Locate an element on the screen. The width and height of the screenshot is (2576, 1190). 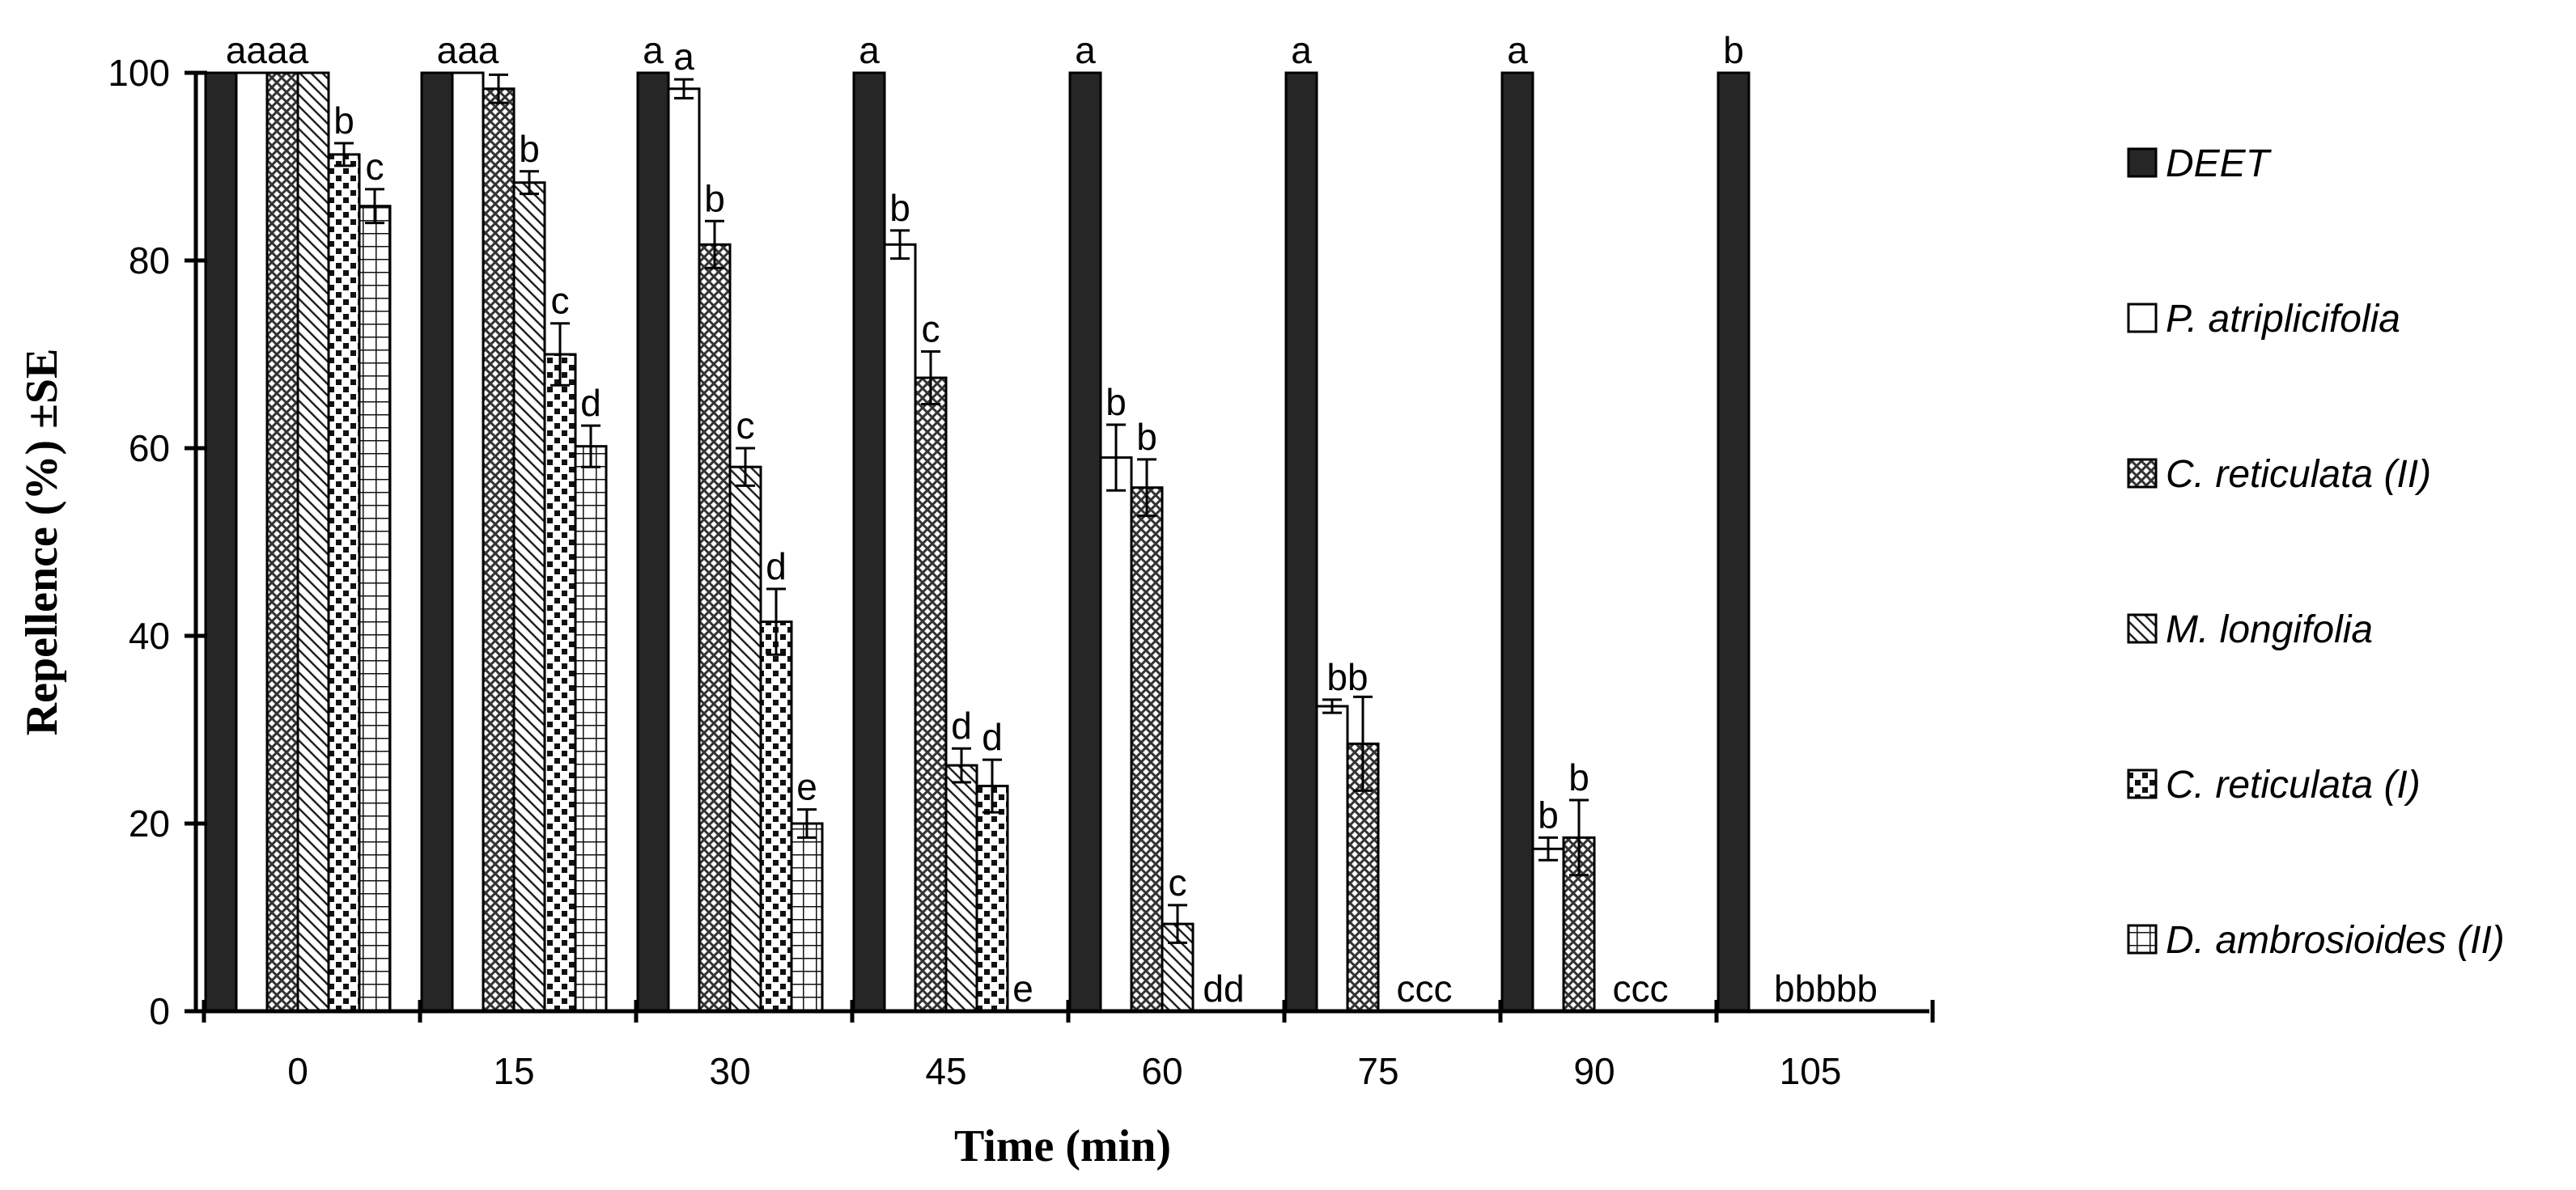
legend-label: P. atriplicifolia is located at coordinates (2283, 319).